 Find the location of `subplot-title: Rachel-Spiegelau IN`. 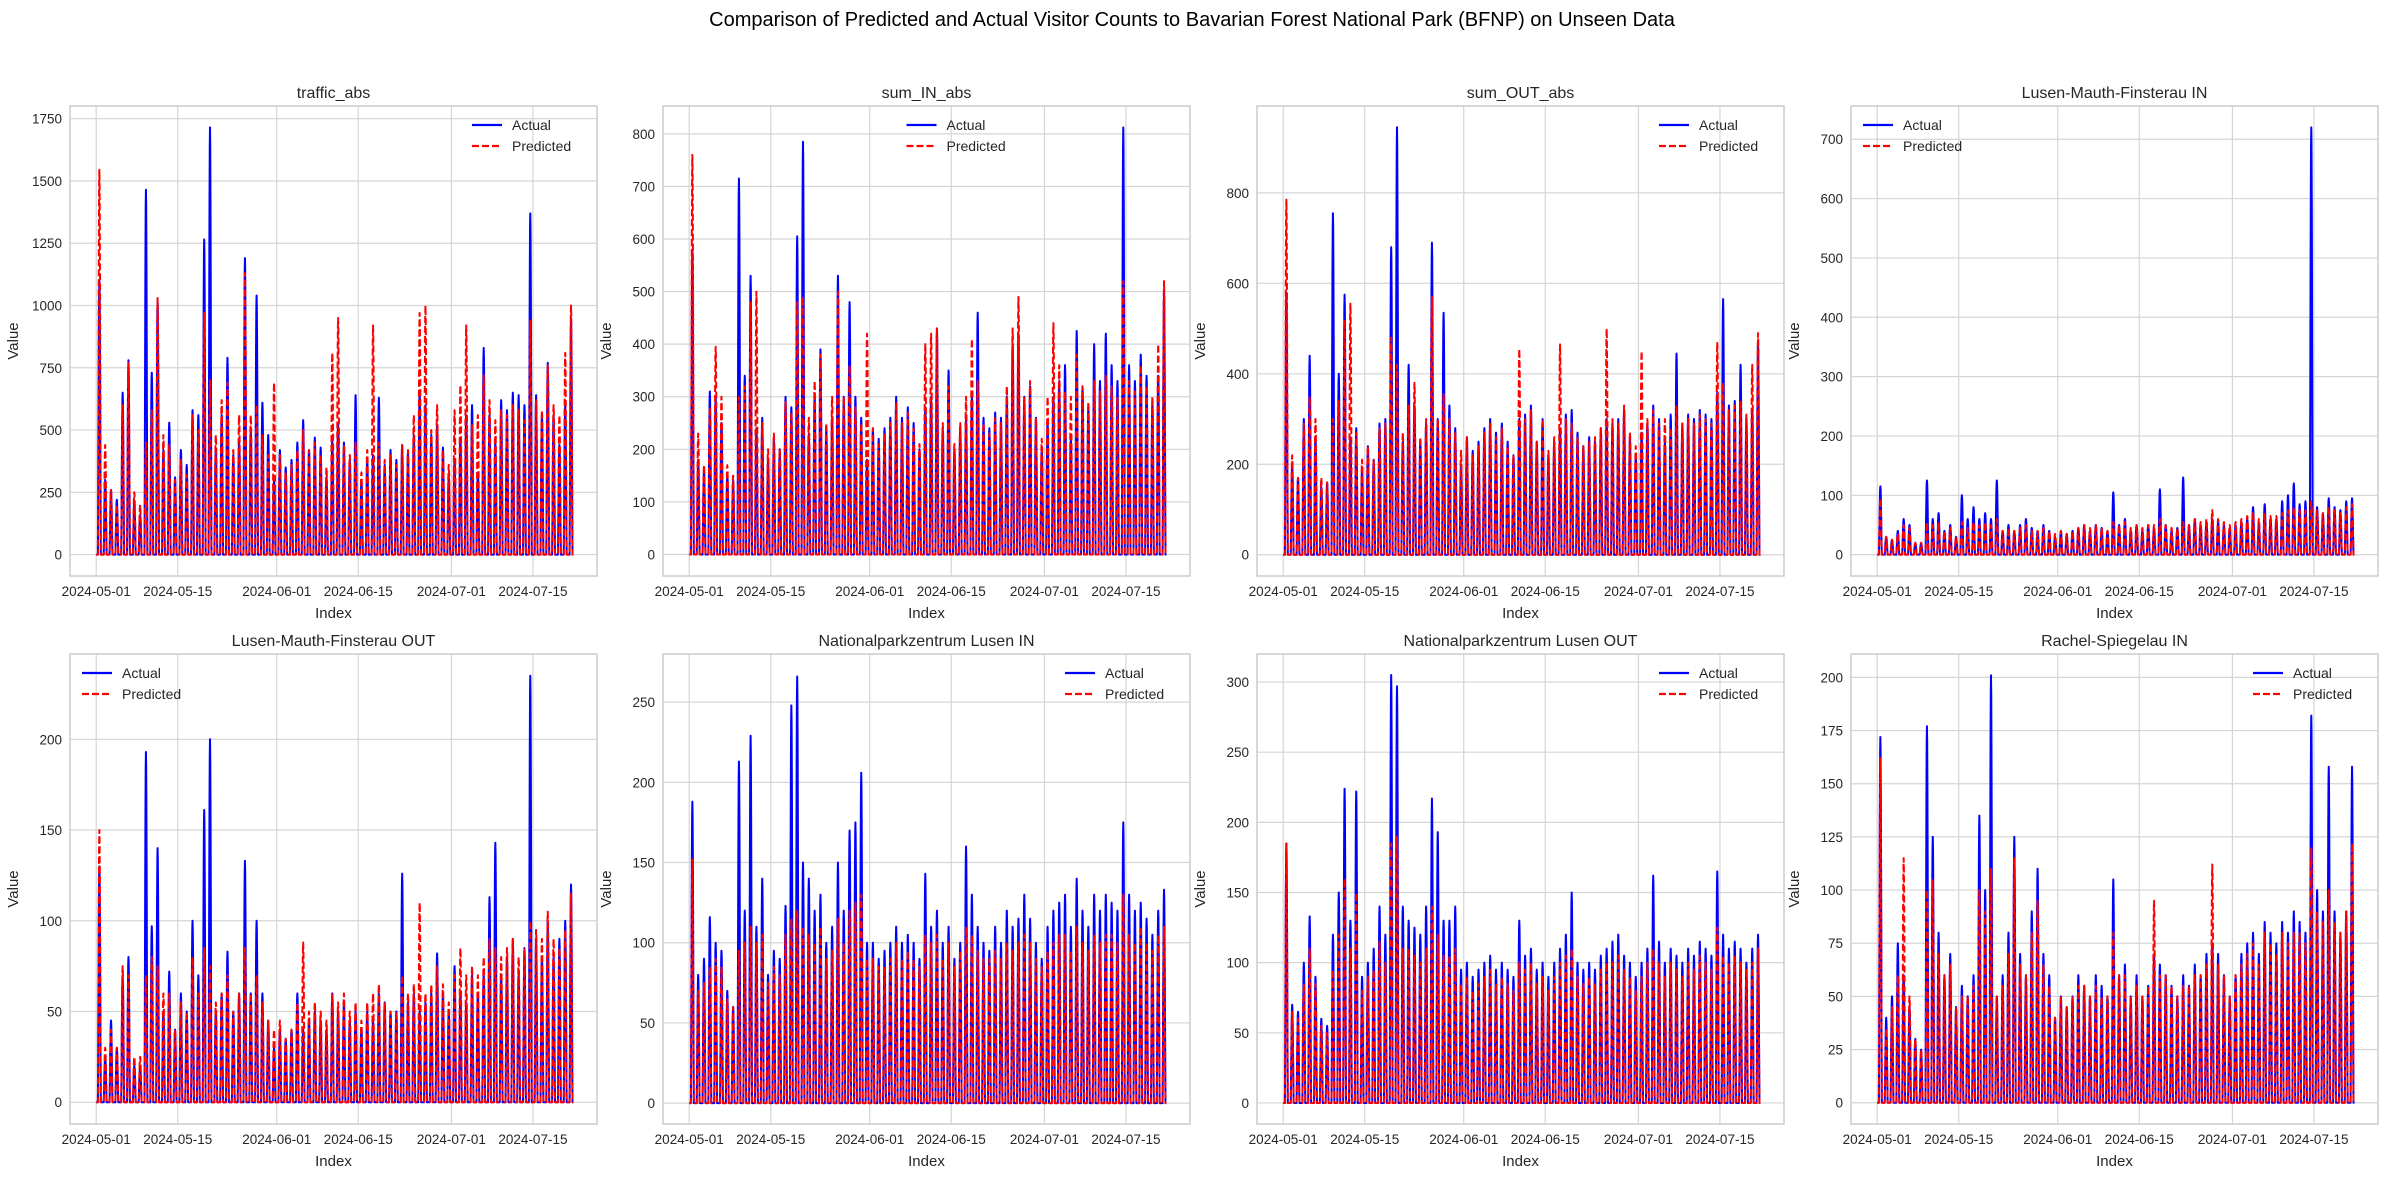

subplot-title: Rachel-Spiegelau IN is located at coordinates (2114, 641).